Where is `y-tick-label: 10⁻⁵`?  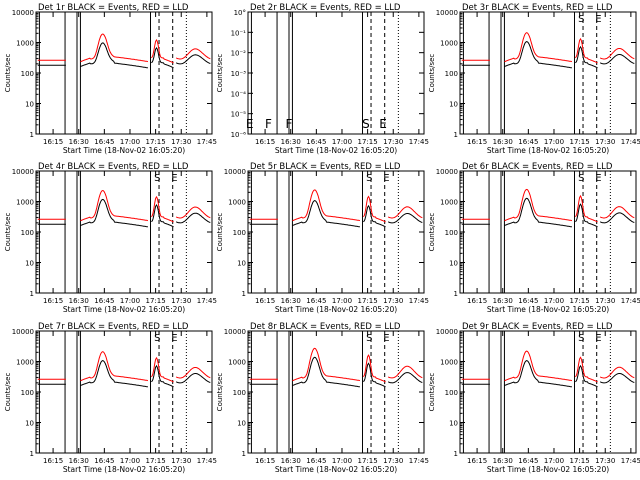 y-tick-label: 10⁻⁵ is located at coordinates (239, 115).